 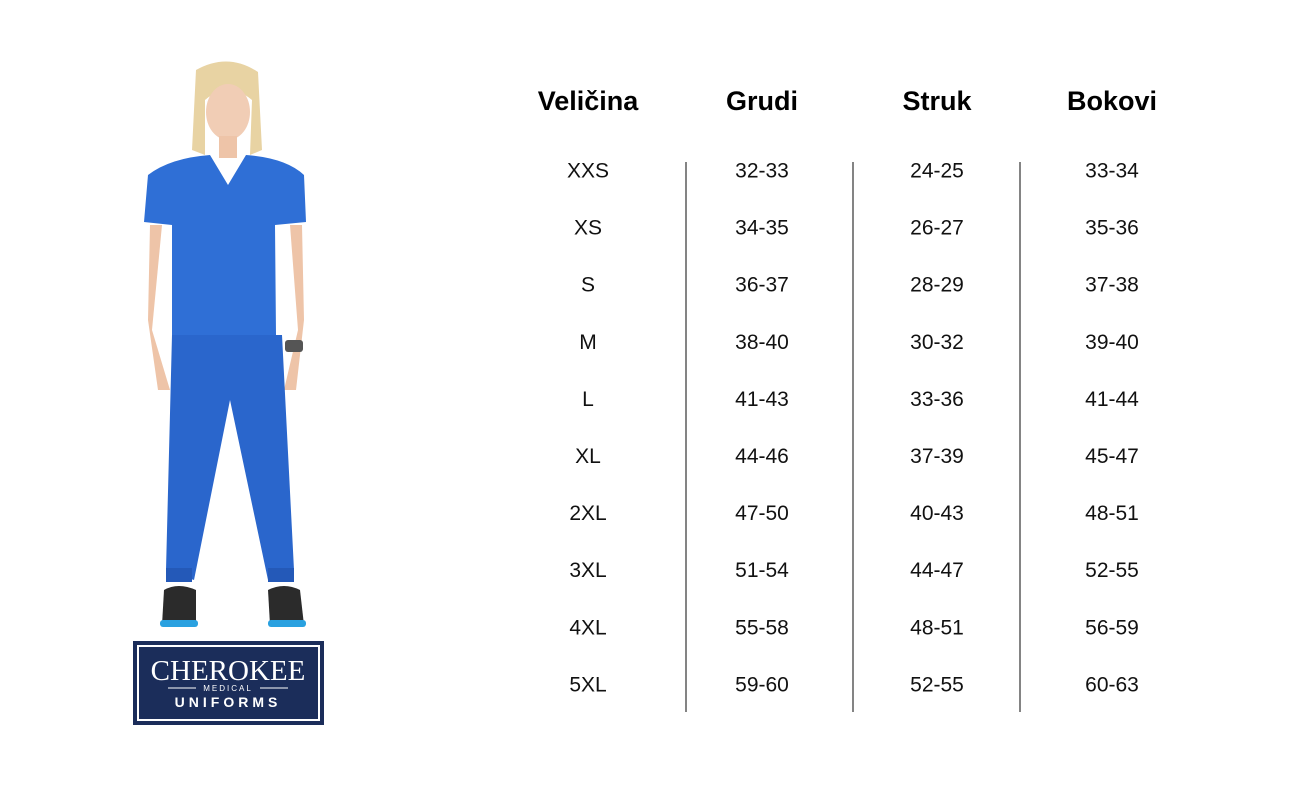 What do you see at coordinates (1112, 399) in the screenshot?
I see `table-cell: 41-44` at bounding box center [1112, 399].